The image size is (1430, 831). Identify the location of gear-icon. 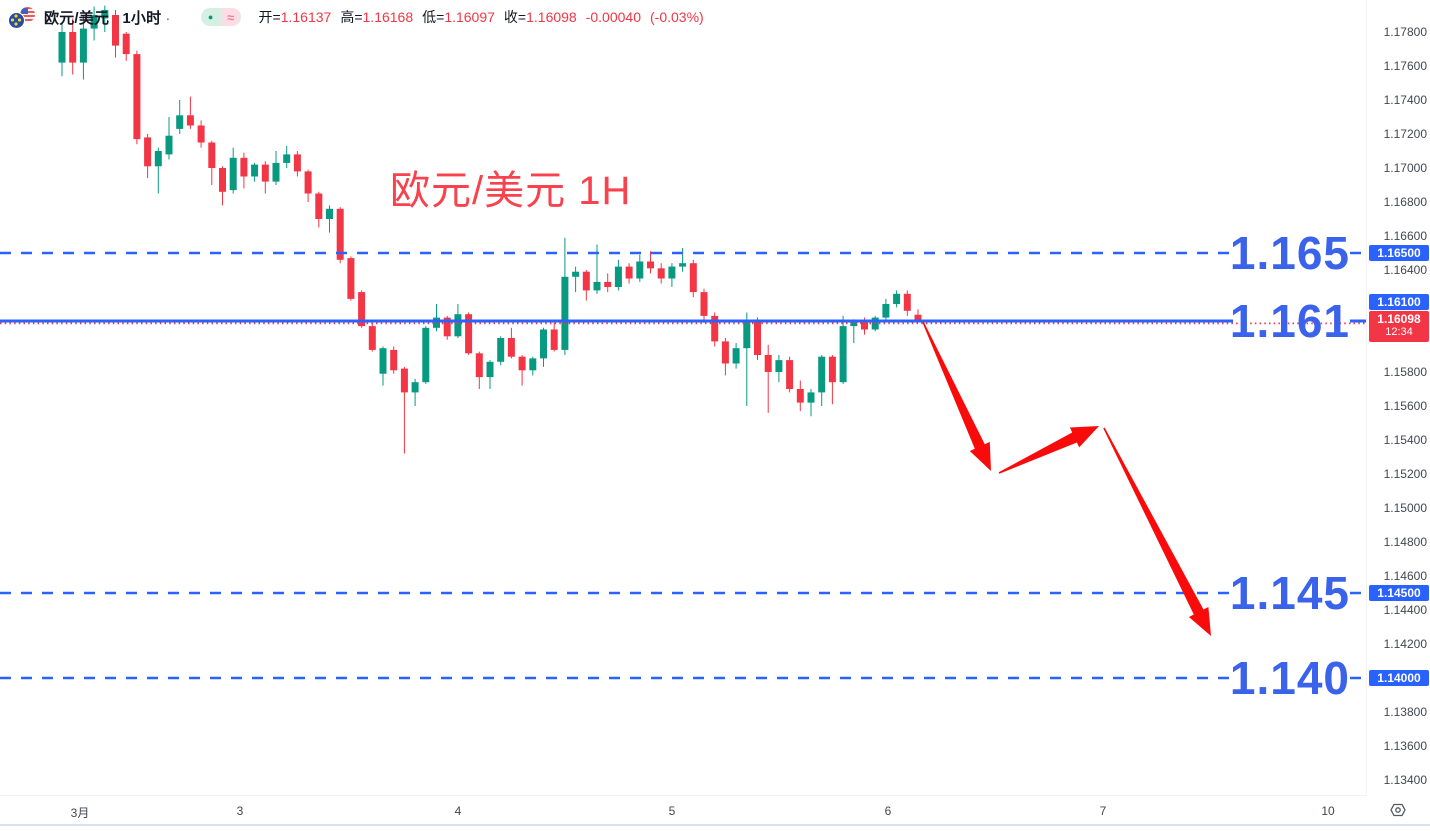
(1398, 809).